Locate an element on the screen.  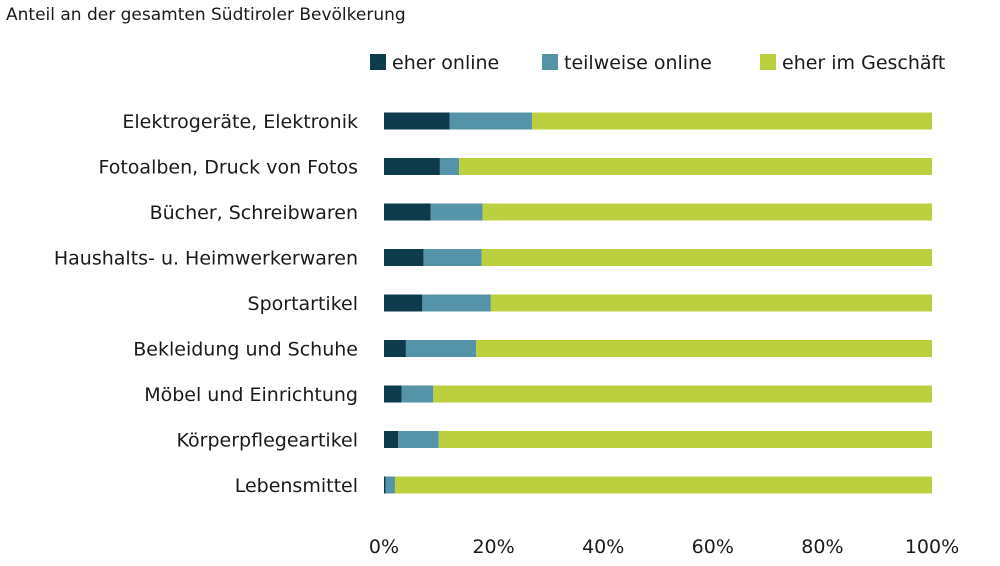
category-label: Bekleidung und Schuhe is located at coordinates (245, 350).